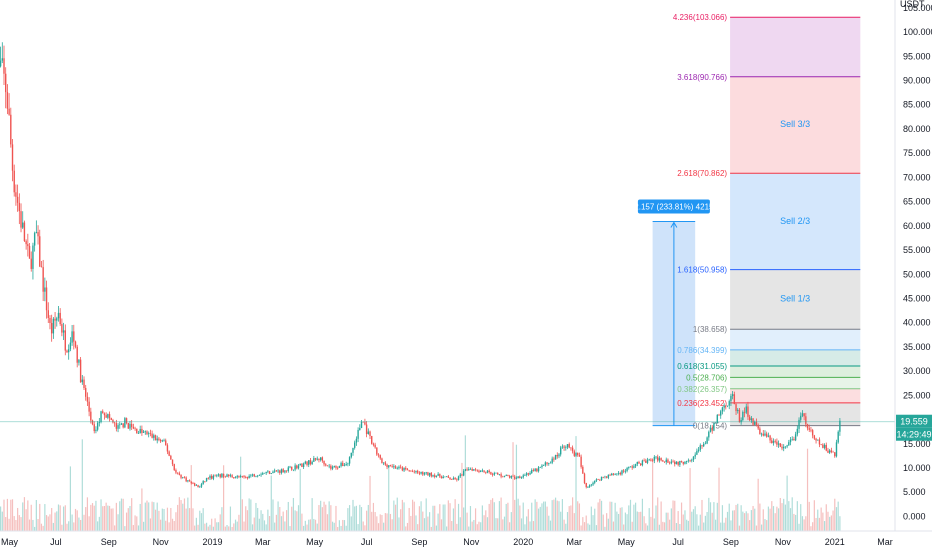 This screenshot has width=932, height=550. Describe the element at coordinates (913, 435) in the screenshot. I see `countdown-label: 14:29:49` at that location.